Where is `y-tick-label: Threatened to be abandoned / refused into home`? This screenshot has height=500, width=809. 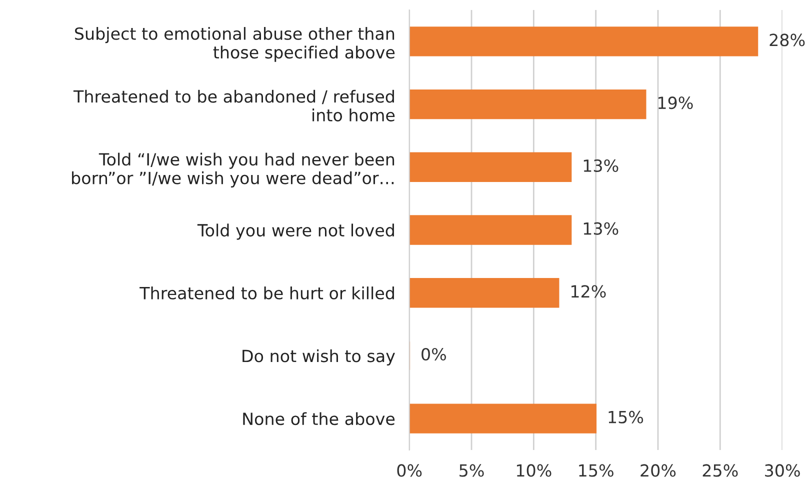 y-tick-label: Threatened to be abandoned / refused into home is located at coordinates (234, 106).